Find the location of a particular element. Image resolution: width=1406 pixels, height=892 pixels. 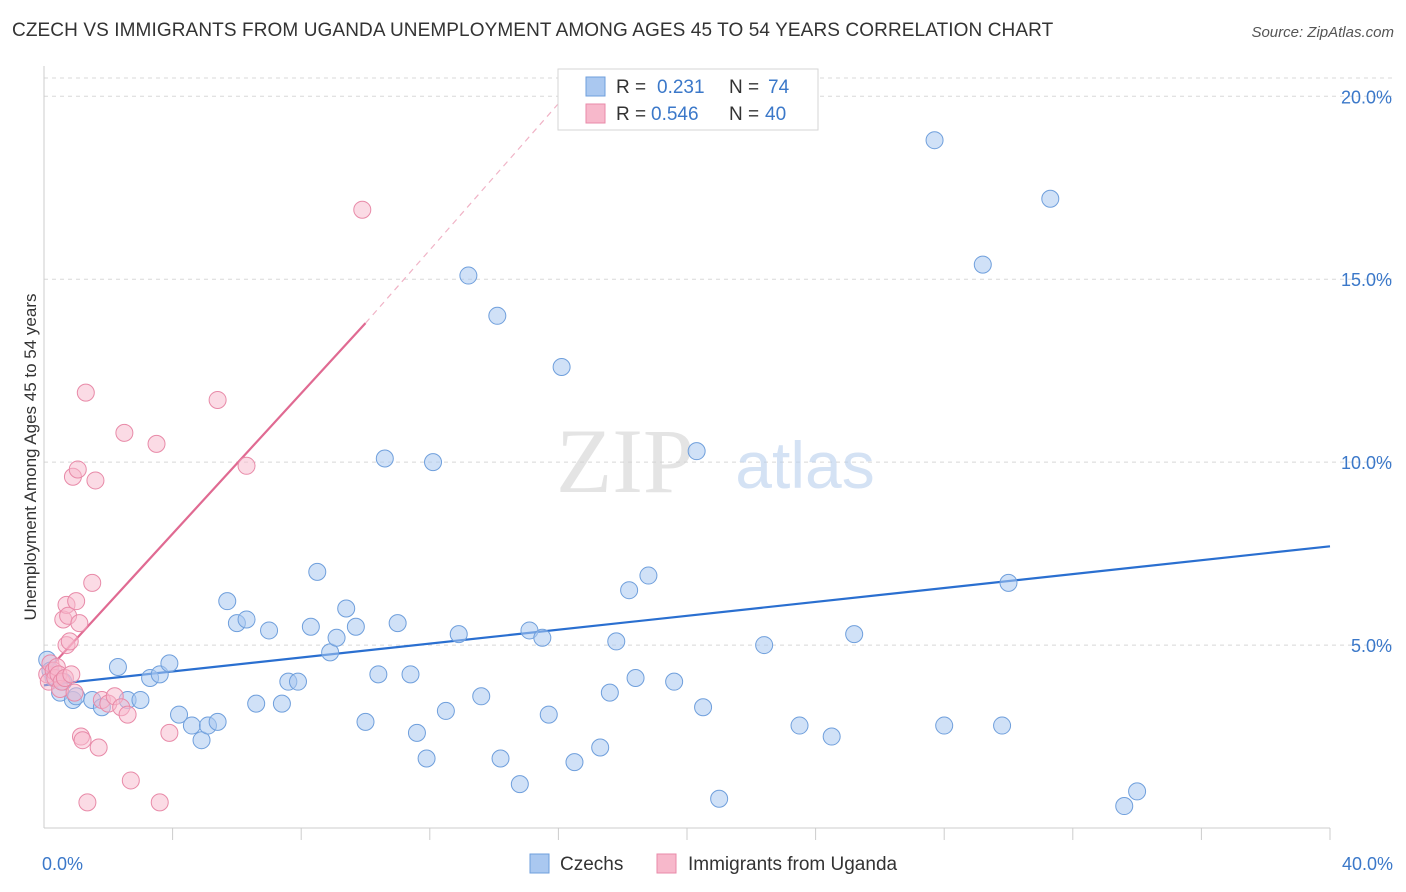

stats-box: R = 0.231 N = 74 R = 0.546 N = 40 is located at coordinates (688, 99).